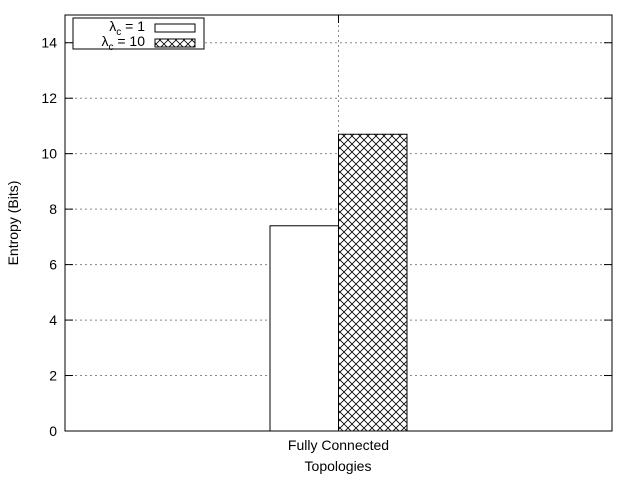  What do you see at coordinates (49, 43) in the screenshot?
I see `y-tick-label: 14` at bounding box center [49, 43].